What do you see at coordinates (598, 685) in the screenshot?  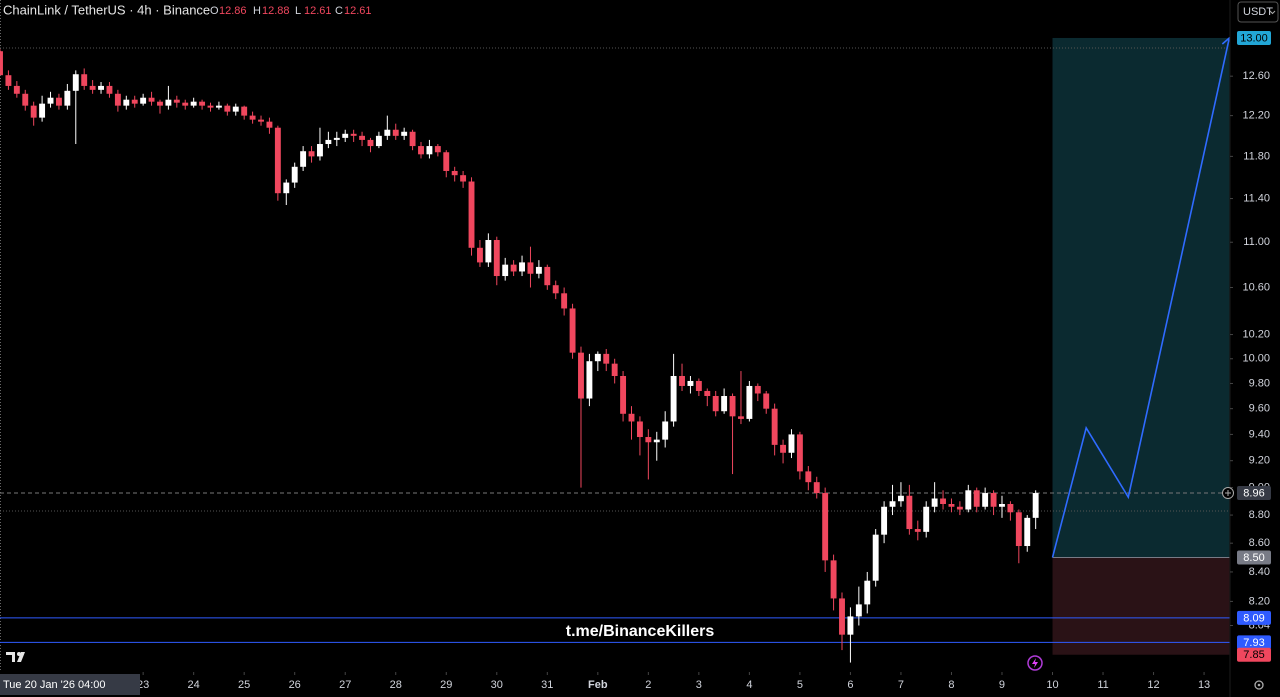 I see `x-tick-label: Feb` at bounding box center [598, 685].